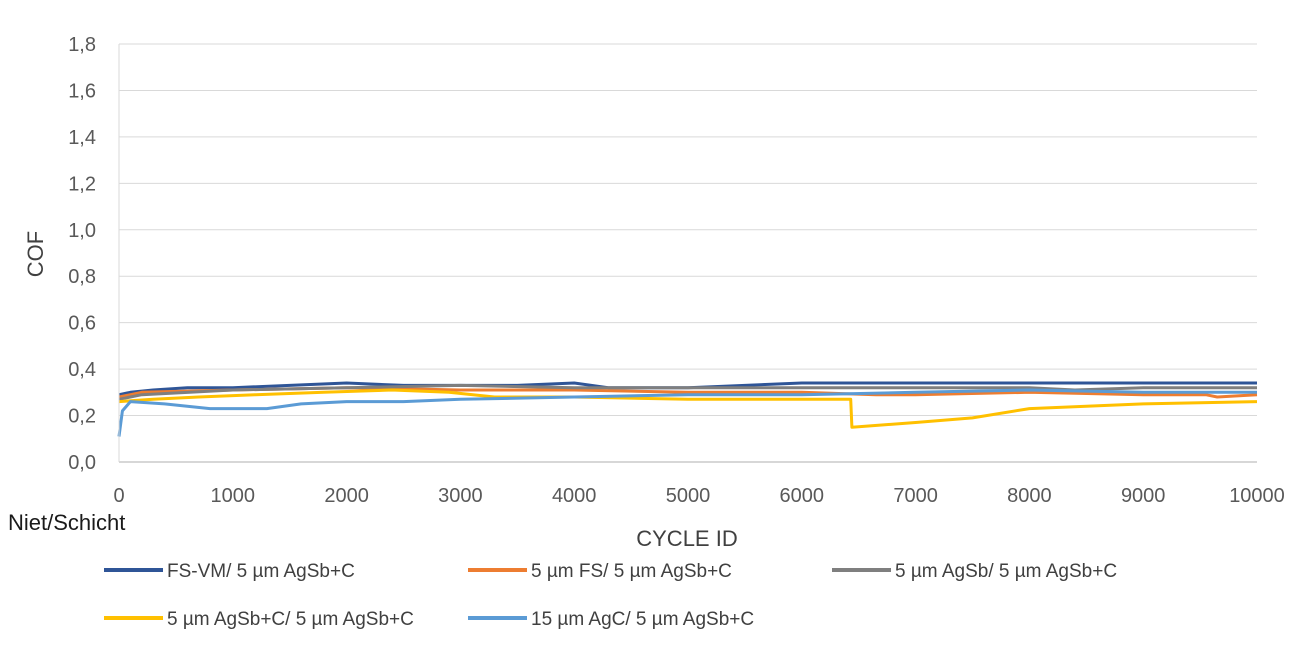 This screenshot has height=650, width=1300. What do you see at coordinates (66, 522) in the screenshot?
I see `legend-title: Niet/Schicht` at bounding box center [66, 522].